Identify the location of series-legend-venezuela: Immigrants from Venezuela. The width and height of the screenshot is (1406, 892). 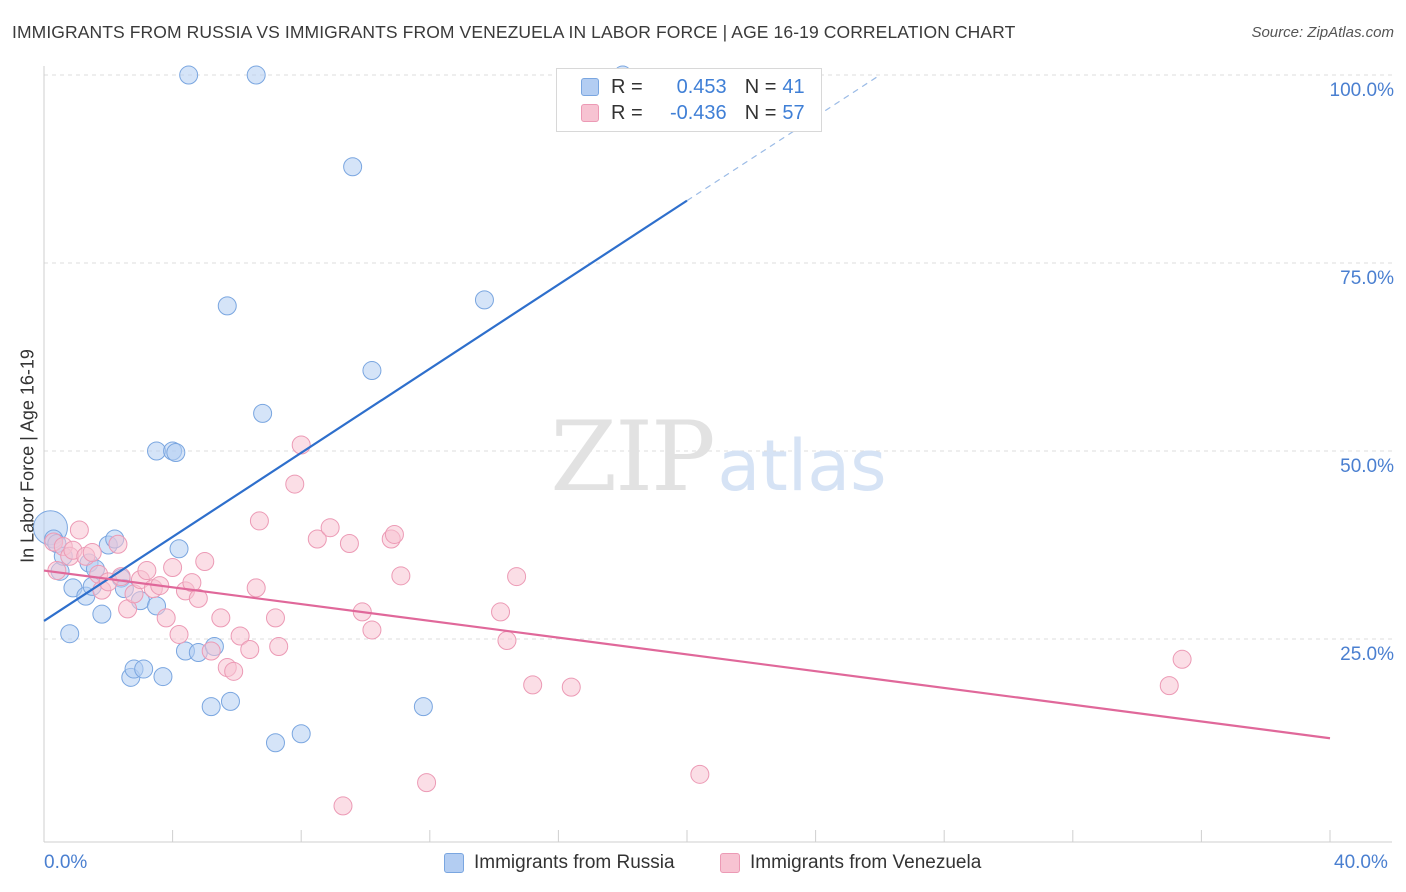
(850, 863).